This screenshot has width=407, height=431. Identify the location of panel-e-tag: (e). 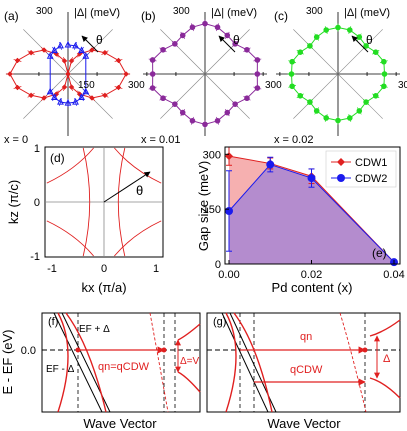
(379, 253).